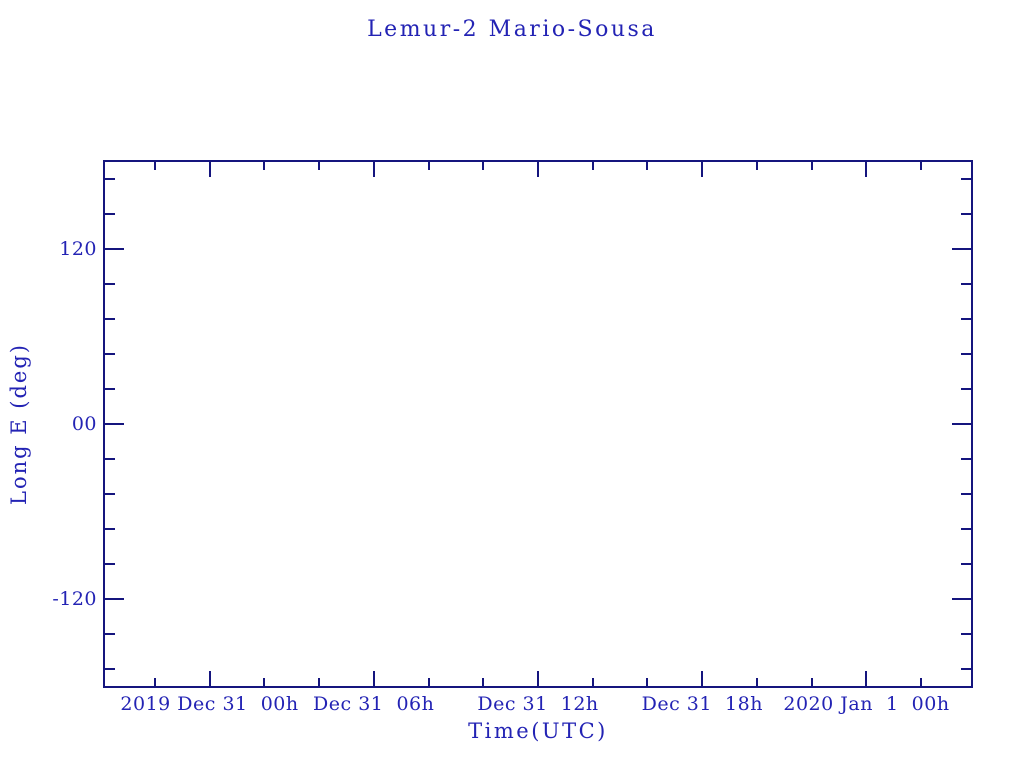 Image resolution: width=1024 pixels, height=768 pixels. What do you see at coordinates (538, 731) in the screenshot?
I see `x-axis-label: Time(UTC)` at bounding box center [538, 731].